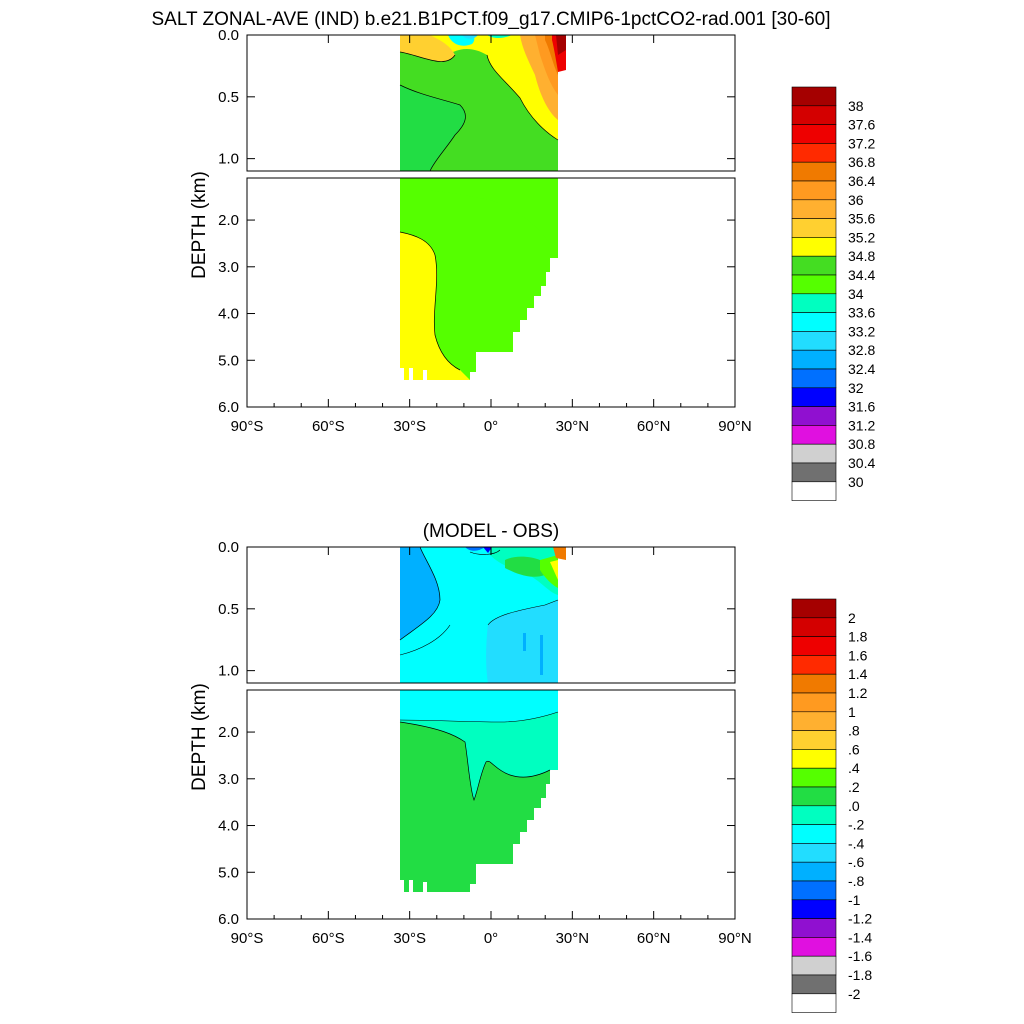 The height and width of the screenshot is (1024, 1024). Describe the element at coordinates (861, 219) in the screenshot. I see `colorbar-label: 35.6` at that location.